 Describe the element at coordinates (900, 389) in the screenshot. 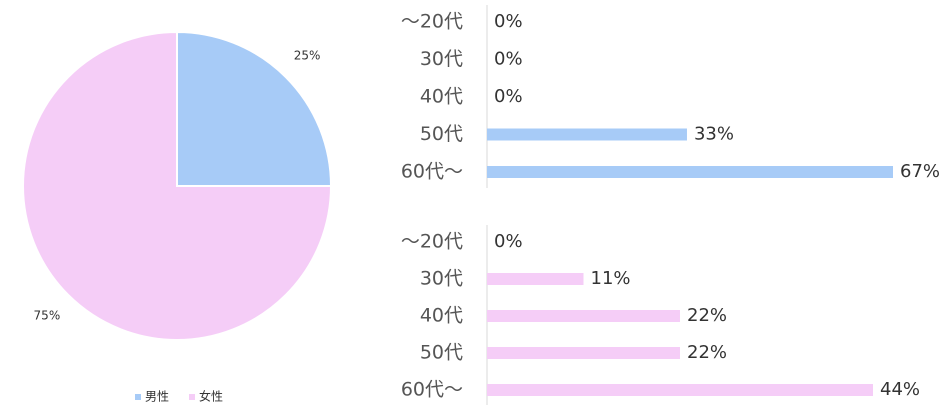

I see `value-label: 44%` at that location.